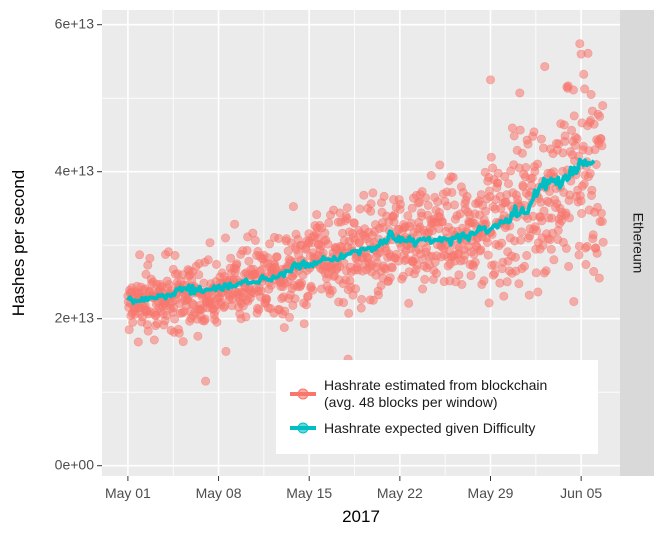  What do you see at coordinates (637, 243) in the screenshot?
I see `facet-strip` at bounding box center [637, 243].